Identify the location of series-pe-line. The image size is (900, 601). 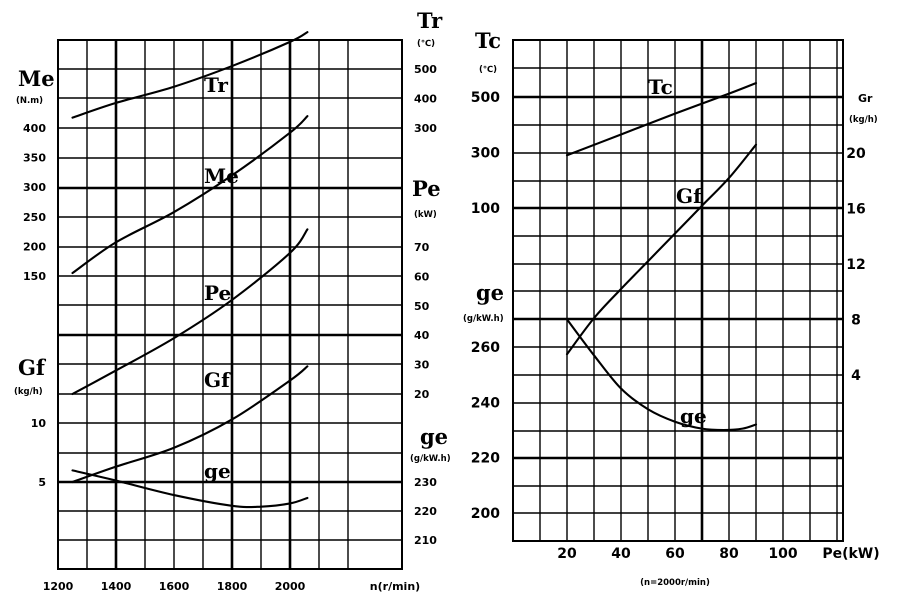
(190, 312).